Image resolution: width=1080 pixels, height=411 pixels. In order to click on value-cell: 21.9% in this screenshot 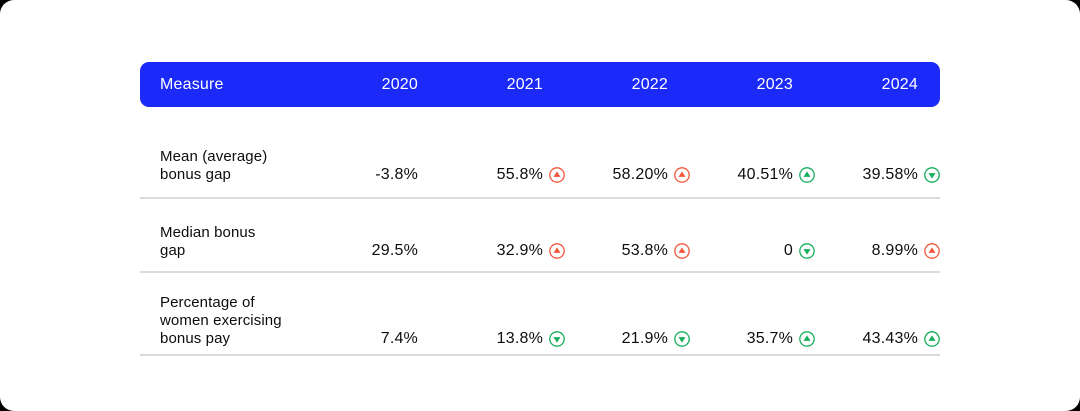, I will do `click(627, 339)`.